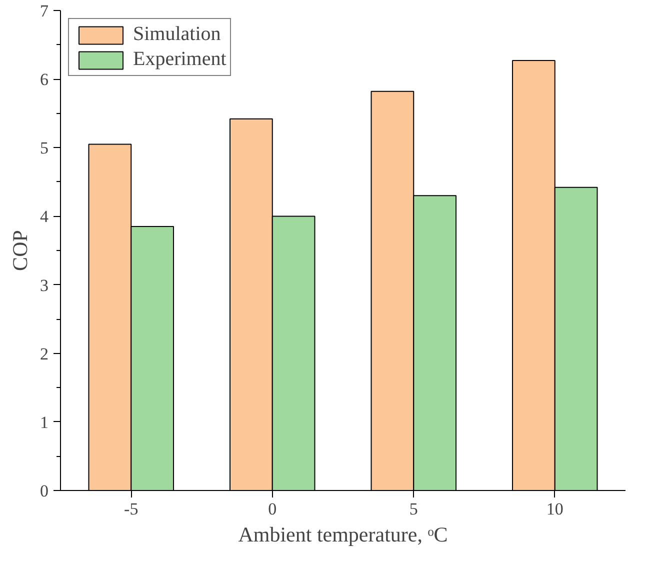 This screenshot has width=645, height=564. Describe the element at coordinates (44, 285) in the screenshot. I see `y-tick-label: 3` at that location.